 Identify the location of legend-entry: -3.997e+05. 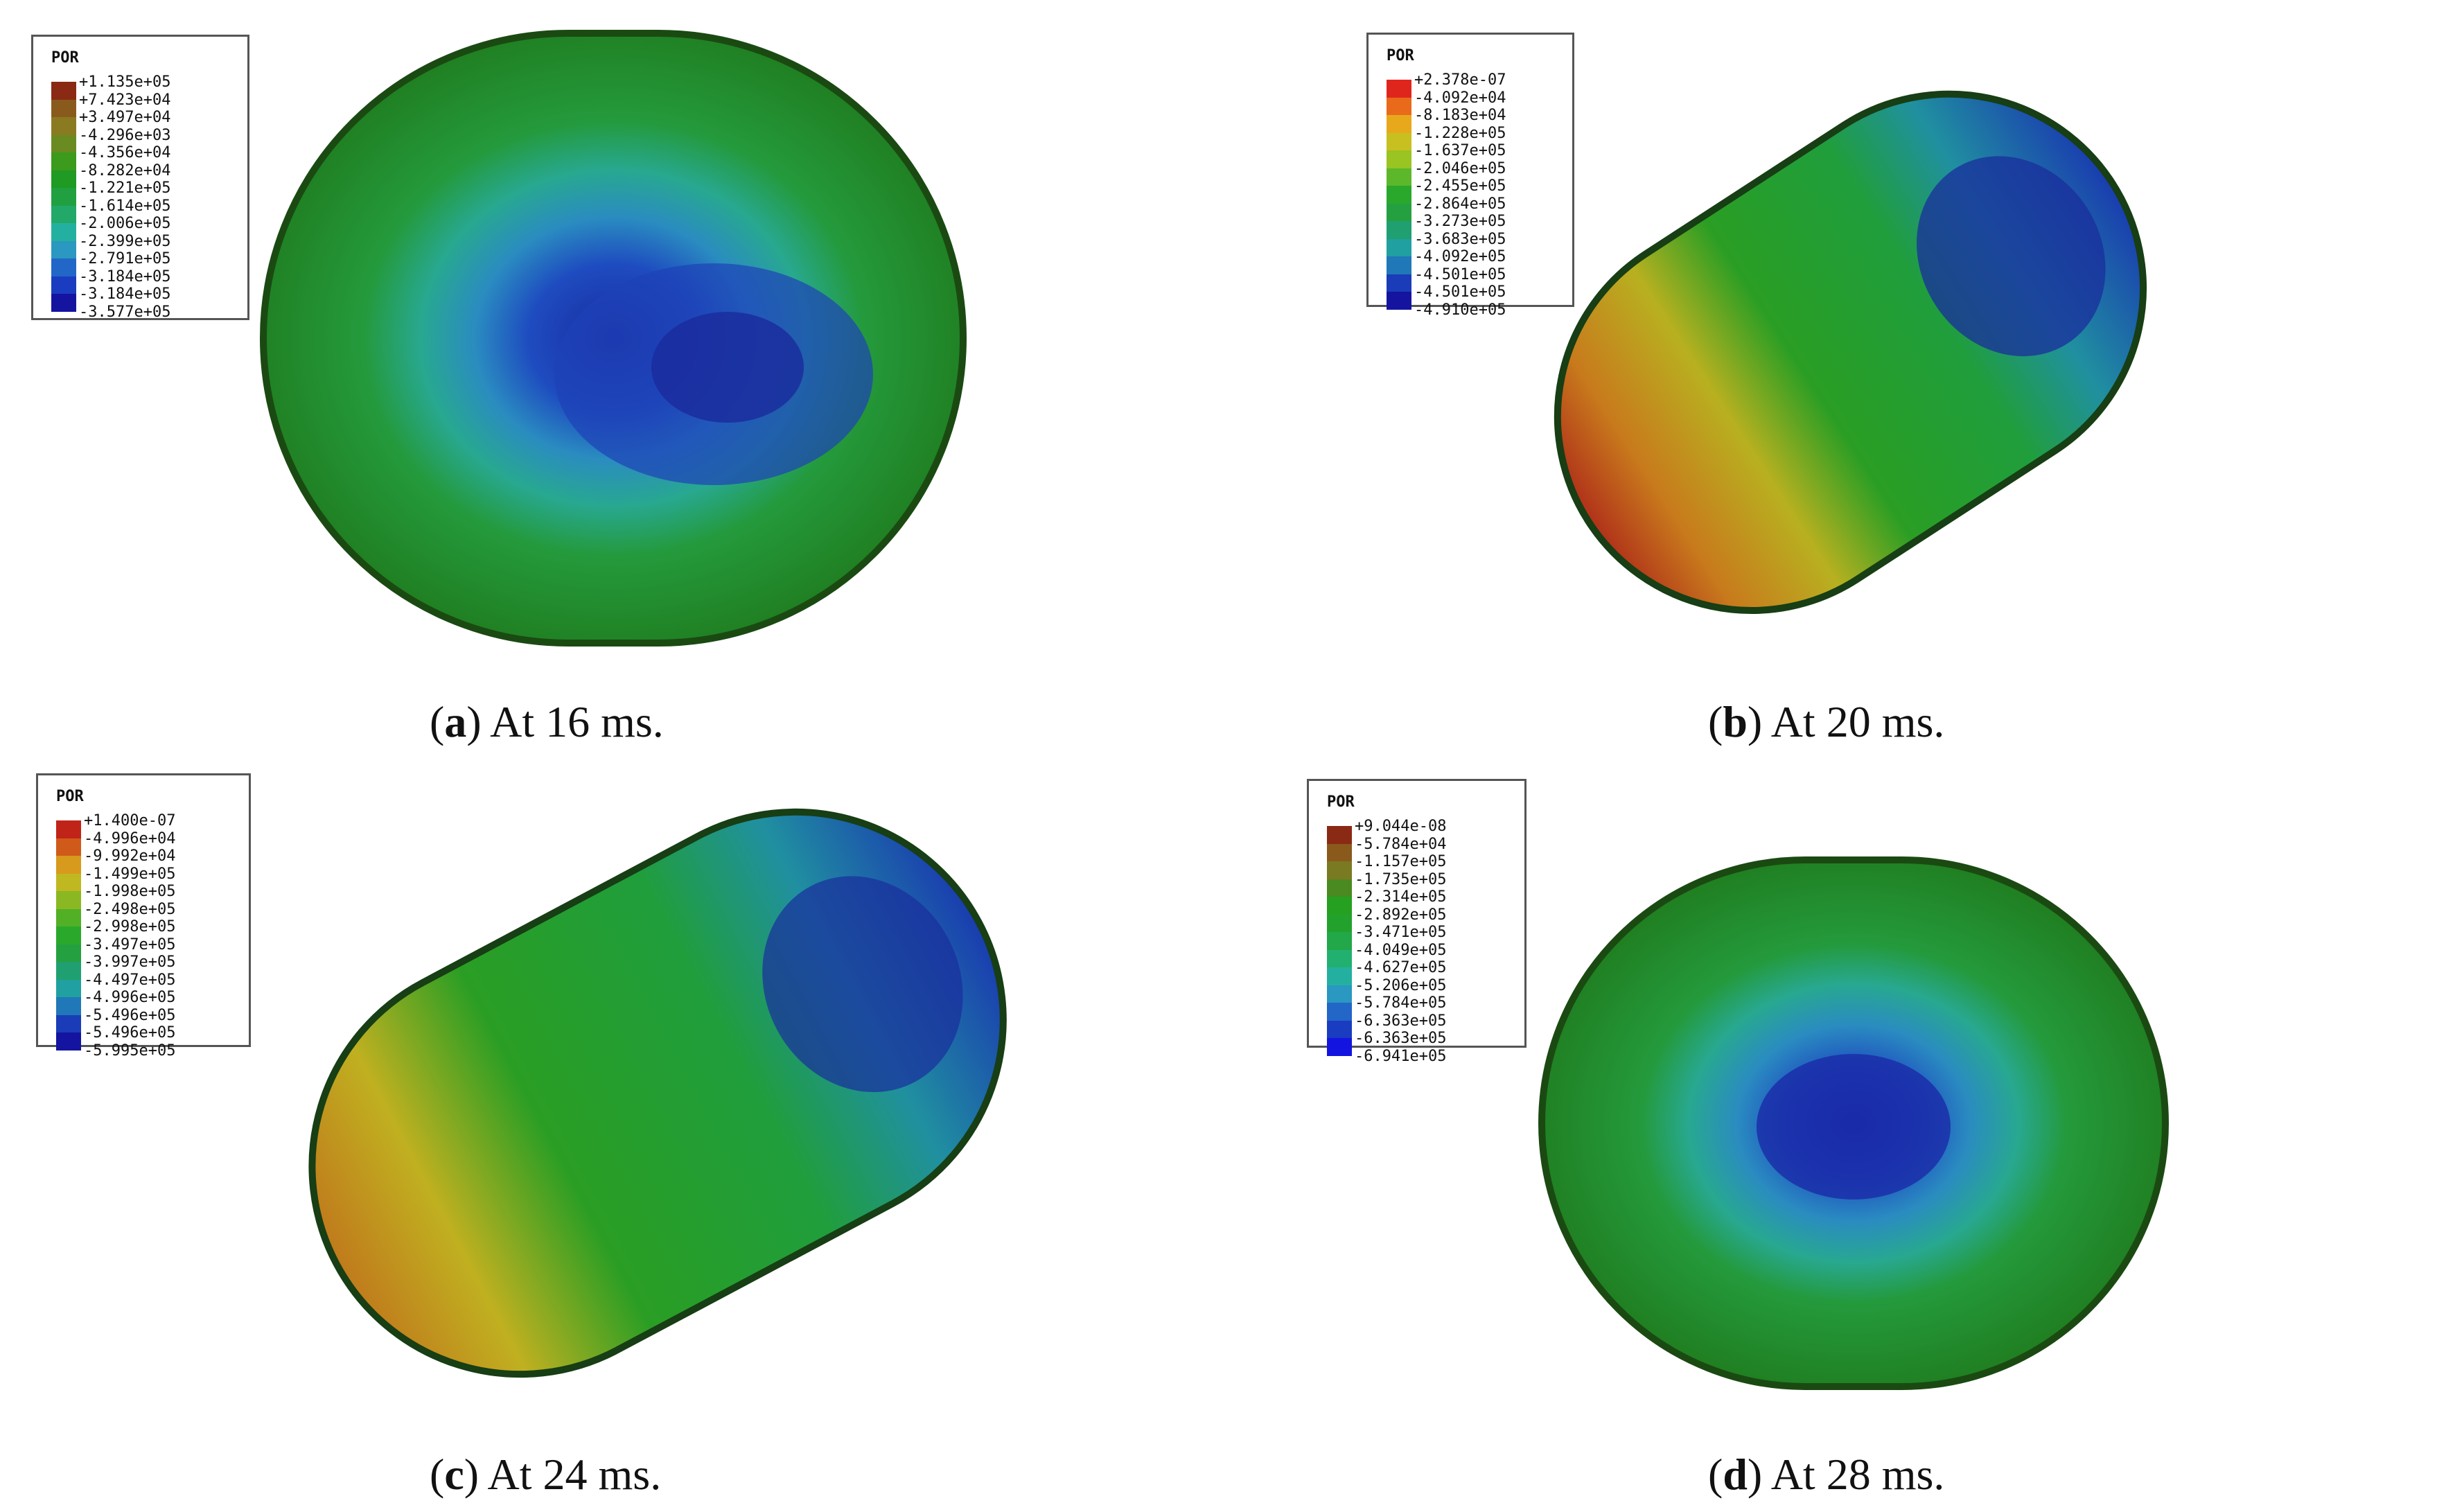
(156, 967).